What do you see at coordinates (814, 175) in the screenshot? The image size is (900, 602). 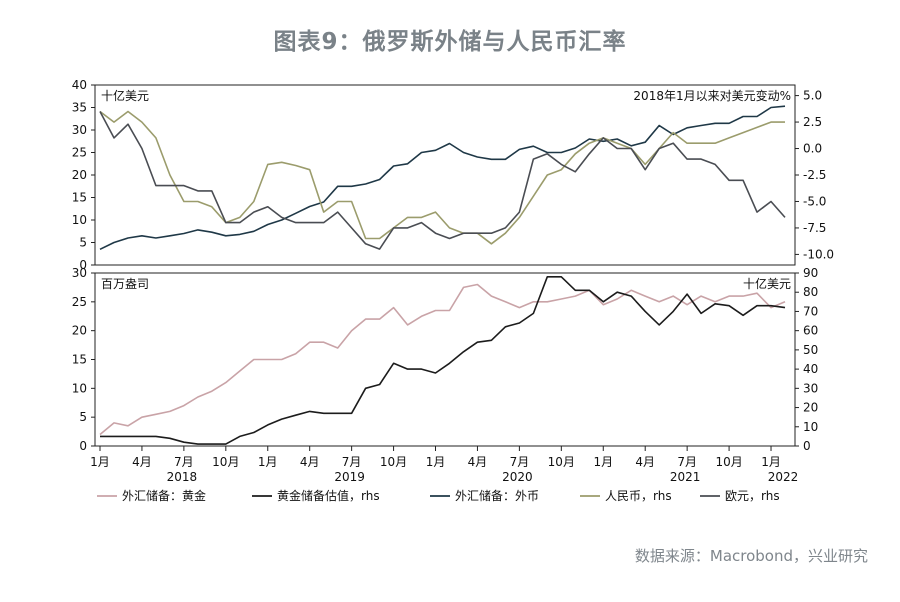 I see `top-right-tick-label: -2.5` at bounding box center [814, 175].